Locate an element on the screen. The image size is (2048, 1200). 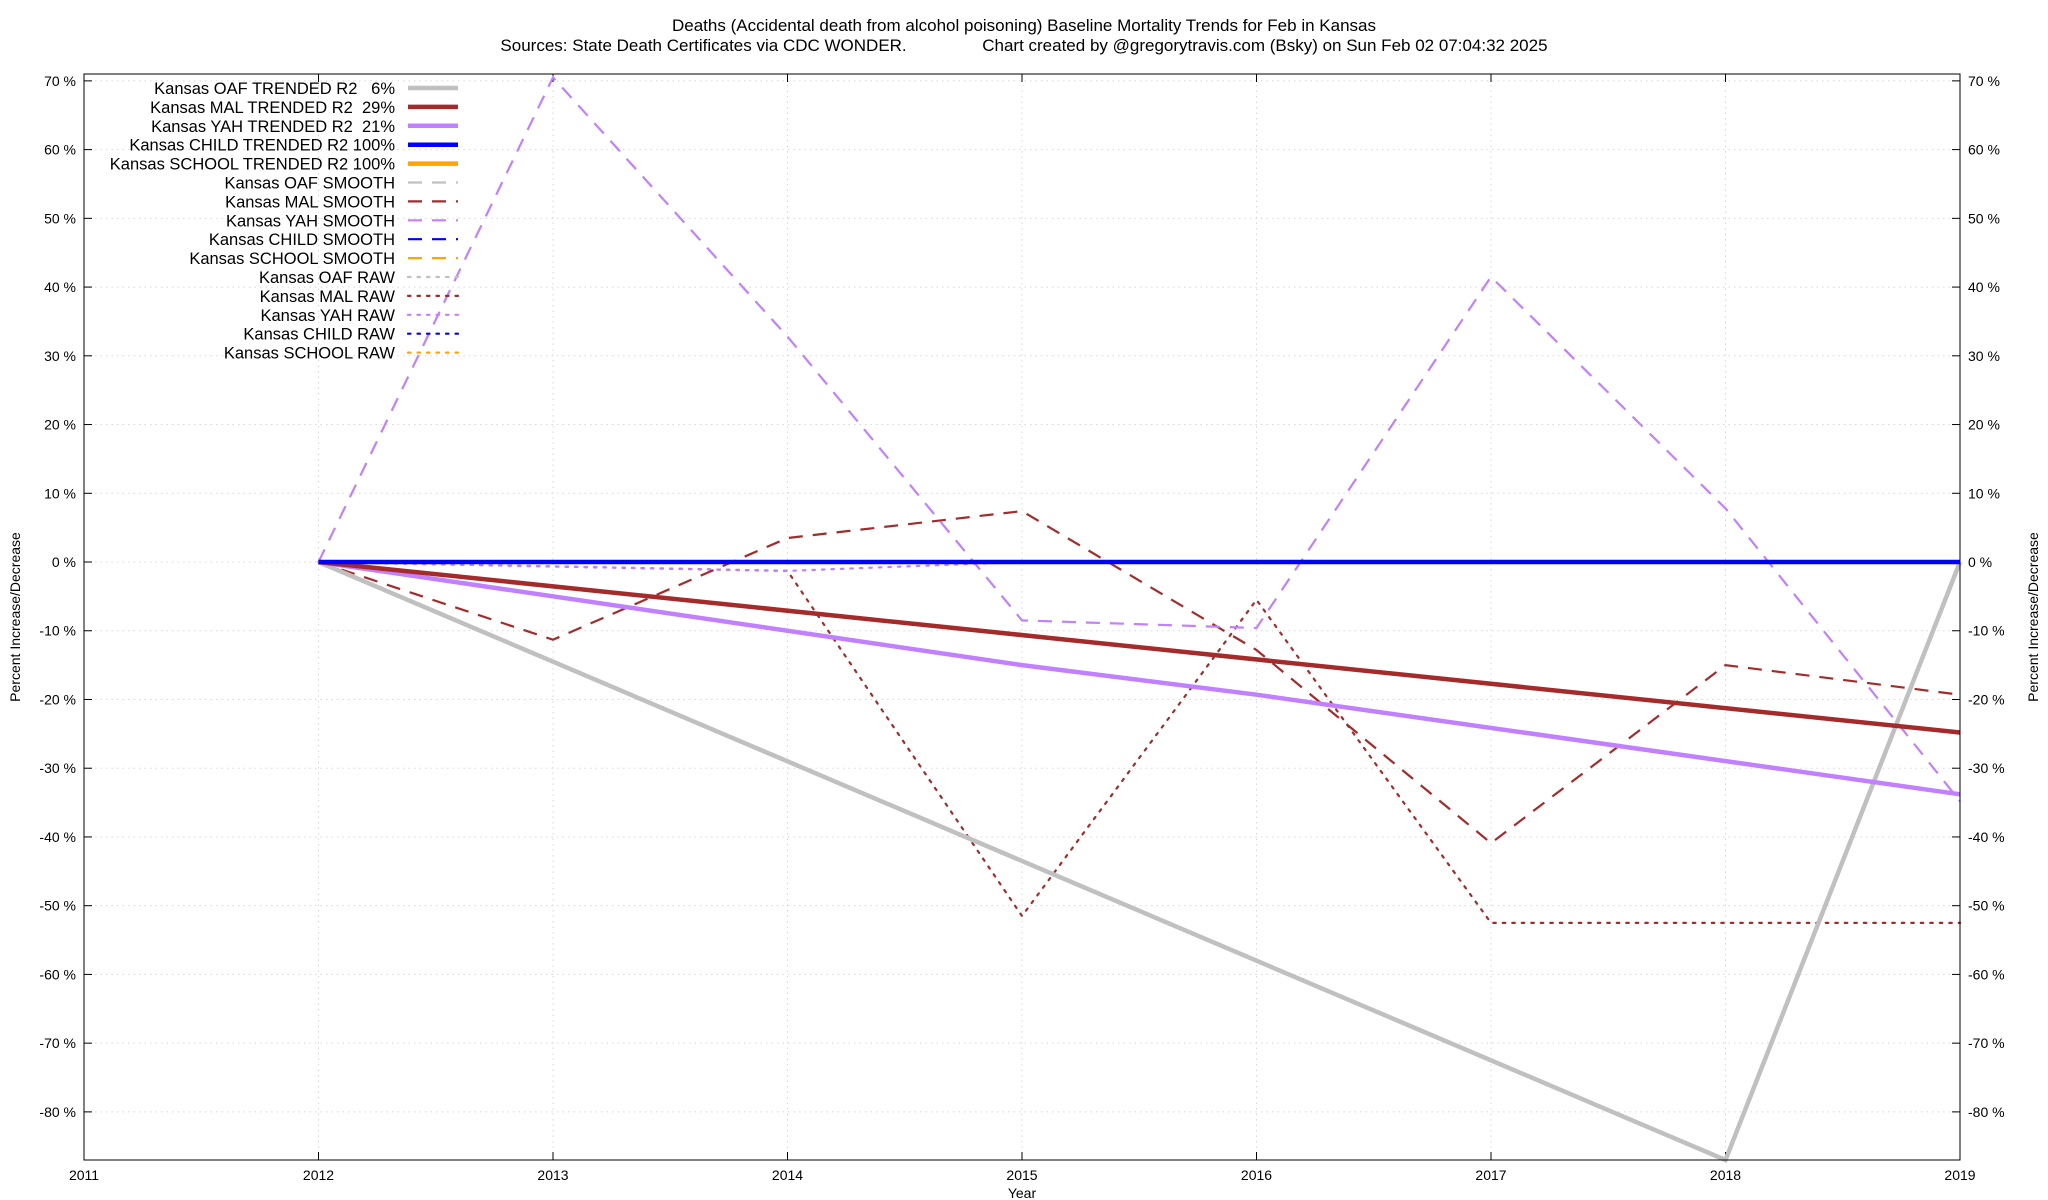
y-tick-label: 10 % is located at coordinates (60, 493).